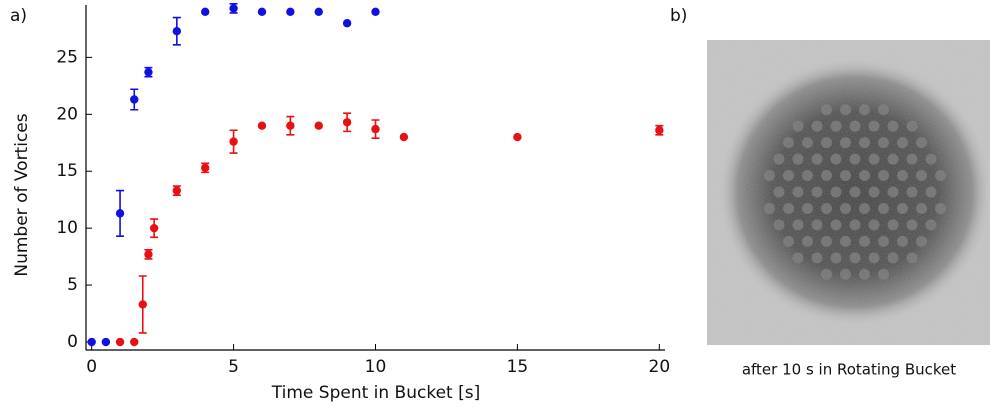 The height and width of the screenshot is (410, 1003). I want to click on x-tick-label: 5, so click(233, 367).